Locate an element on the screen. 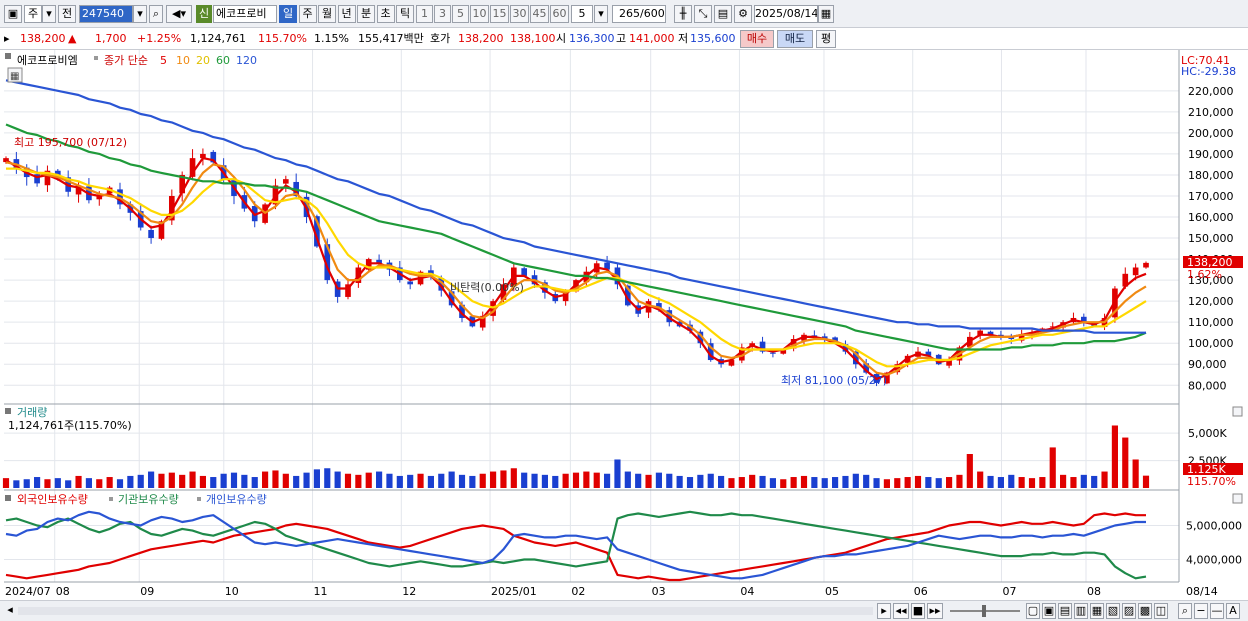 The height and width of the screenshot is (621, 1248). interval-tab: 초 is located at coordinates (385, 14).